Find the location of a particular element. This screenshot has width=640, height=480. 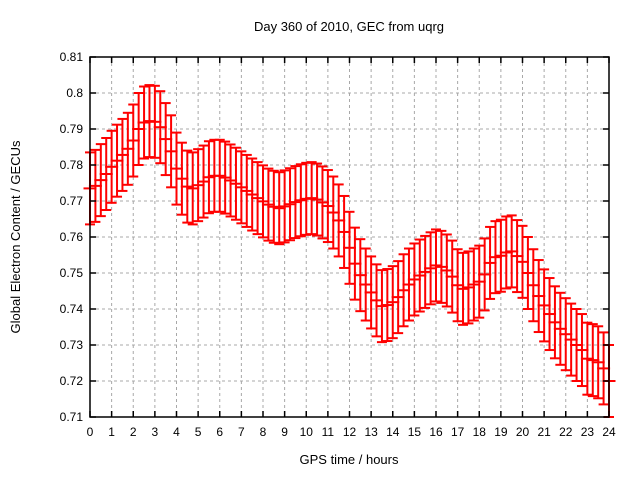

y-tick-label: 0.79 is located at coordinates (72, 129).